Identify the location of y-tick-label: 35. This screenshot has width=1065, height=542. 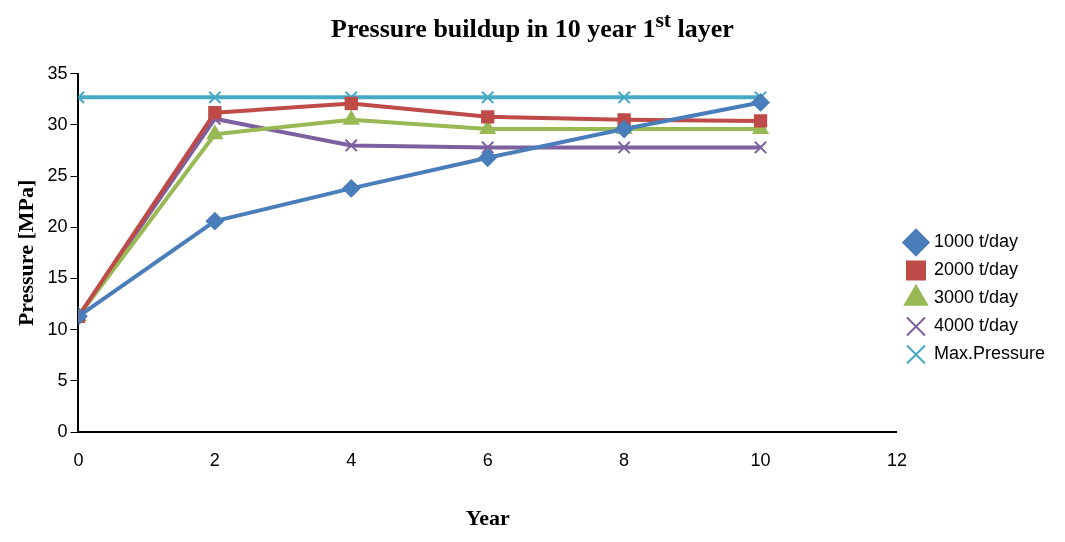
(57, 72).